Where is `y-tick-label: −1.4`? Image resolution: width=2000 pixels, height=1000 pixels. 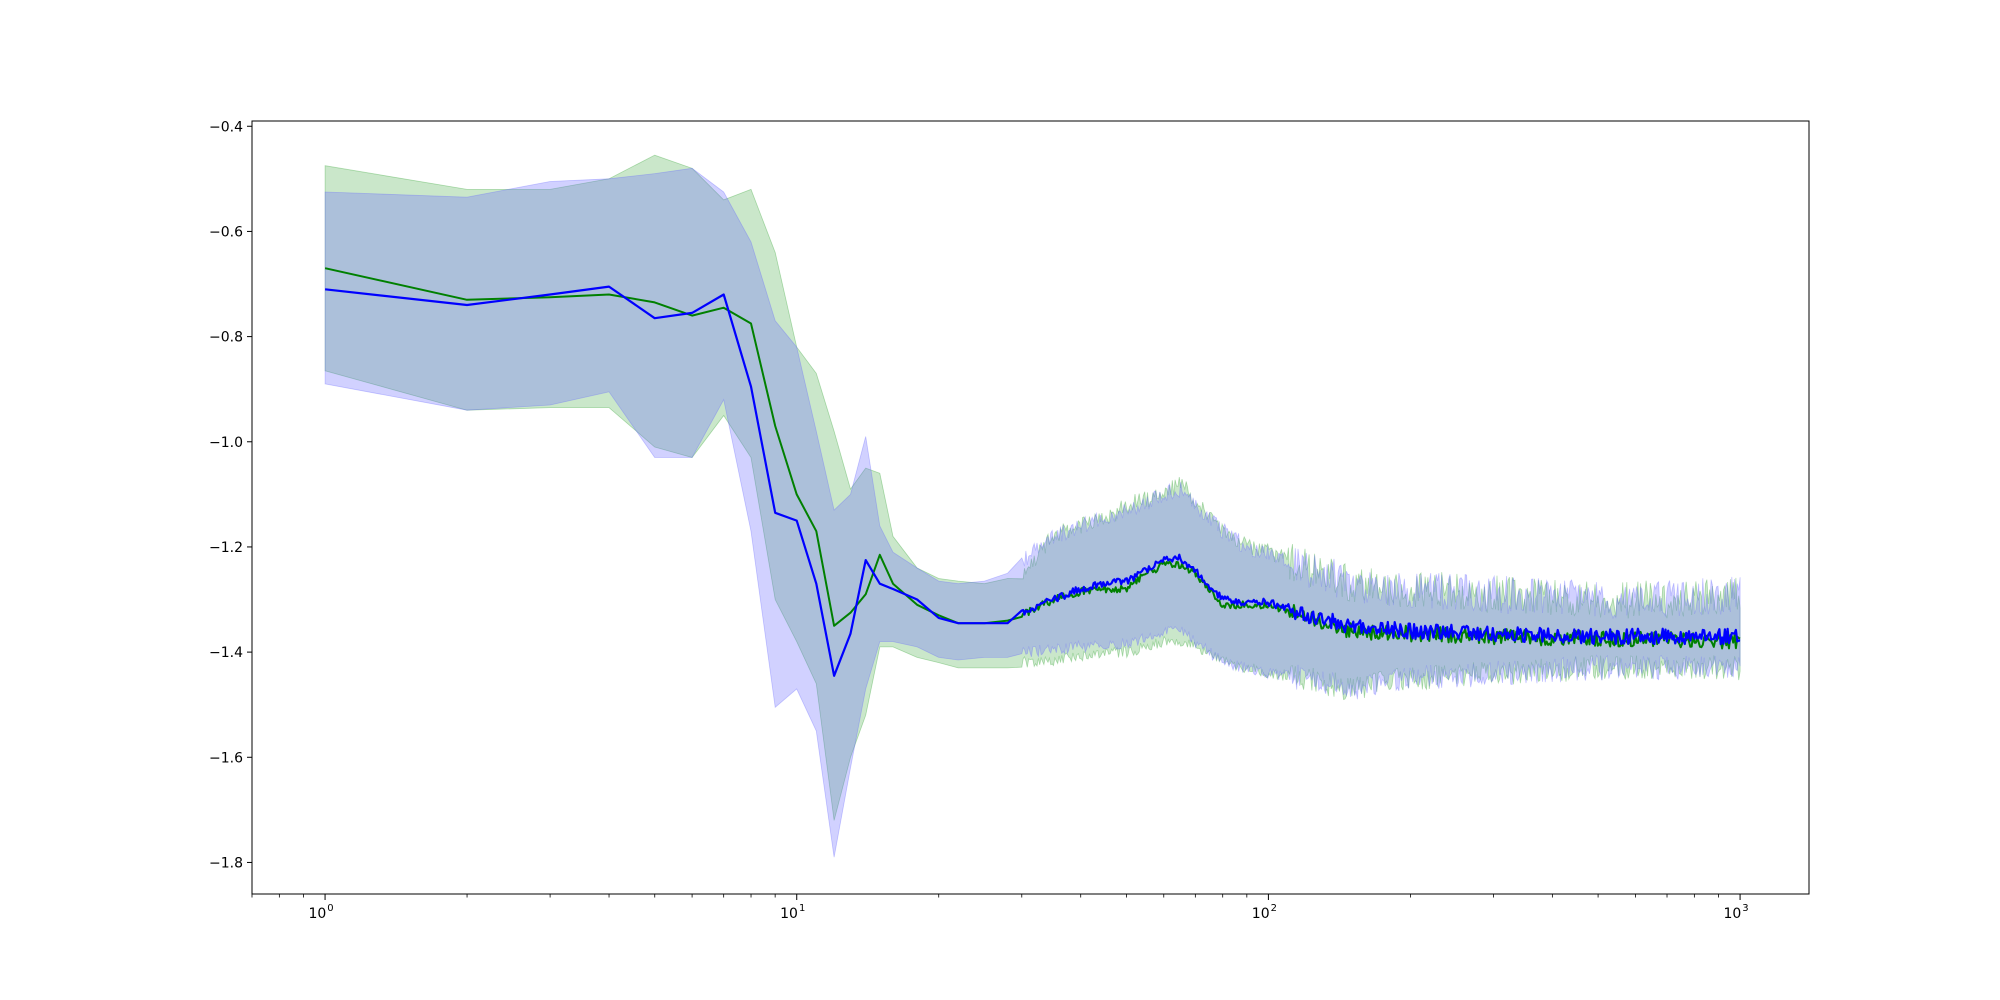
y-tick-label: −1.4 is located at coordinates (226, 653).